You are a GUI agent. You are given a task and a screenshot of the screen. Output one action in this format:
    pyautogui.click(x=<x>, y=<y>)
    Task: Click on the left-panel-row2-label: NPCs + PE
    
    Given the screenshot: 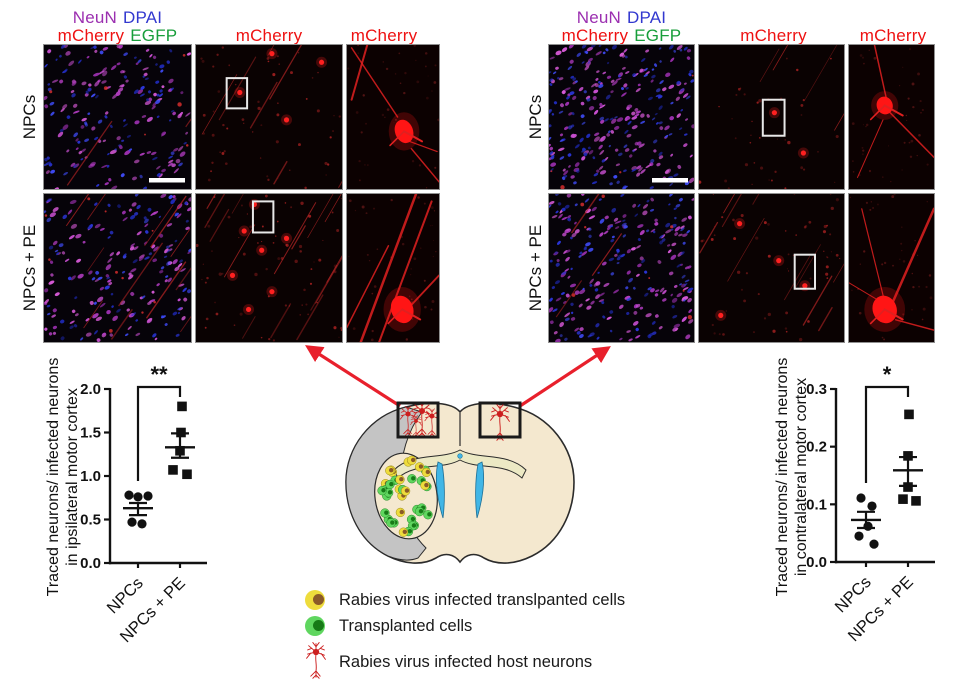 What is the action you would take?
    pyautogui.click(x=29, y=268)
    